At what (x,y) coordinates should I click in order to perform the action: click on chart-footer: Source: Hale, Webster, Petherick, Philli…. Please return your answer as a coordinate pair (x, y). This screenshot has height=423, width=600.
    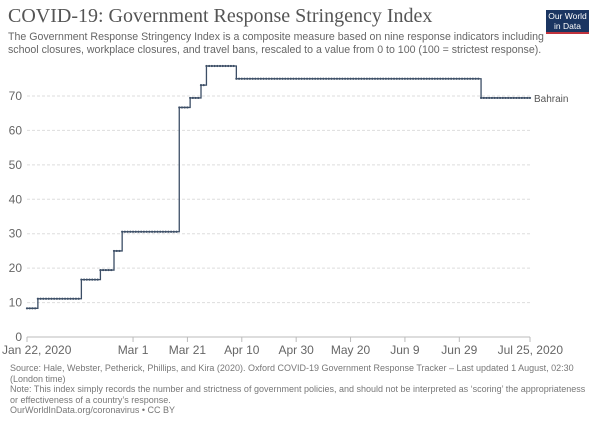
    Looking at the image, I should click on (300, 389).